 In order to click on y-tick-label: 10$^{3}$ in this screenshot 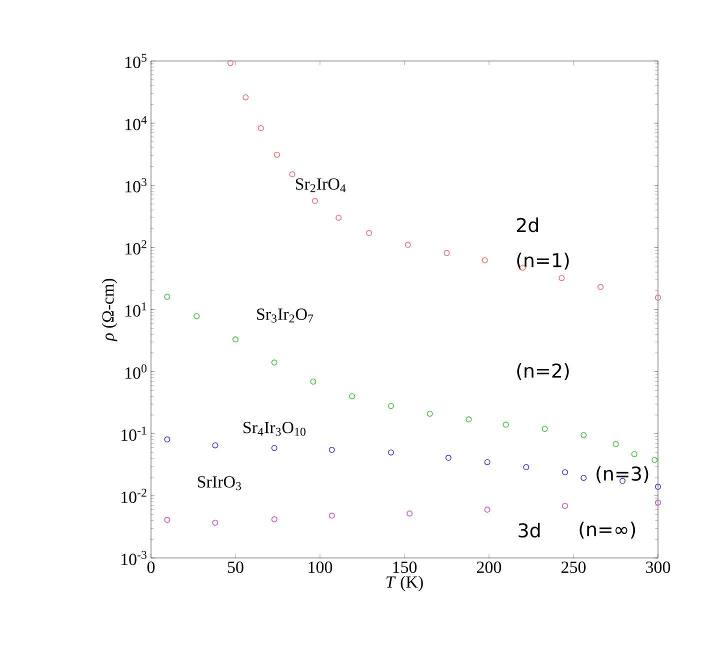, I will do `click(136, 185)`.